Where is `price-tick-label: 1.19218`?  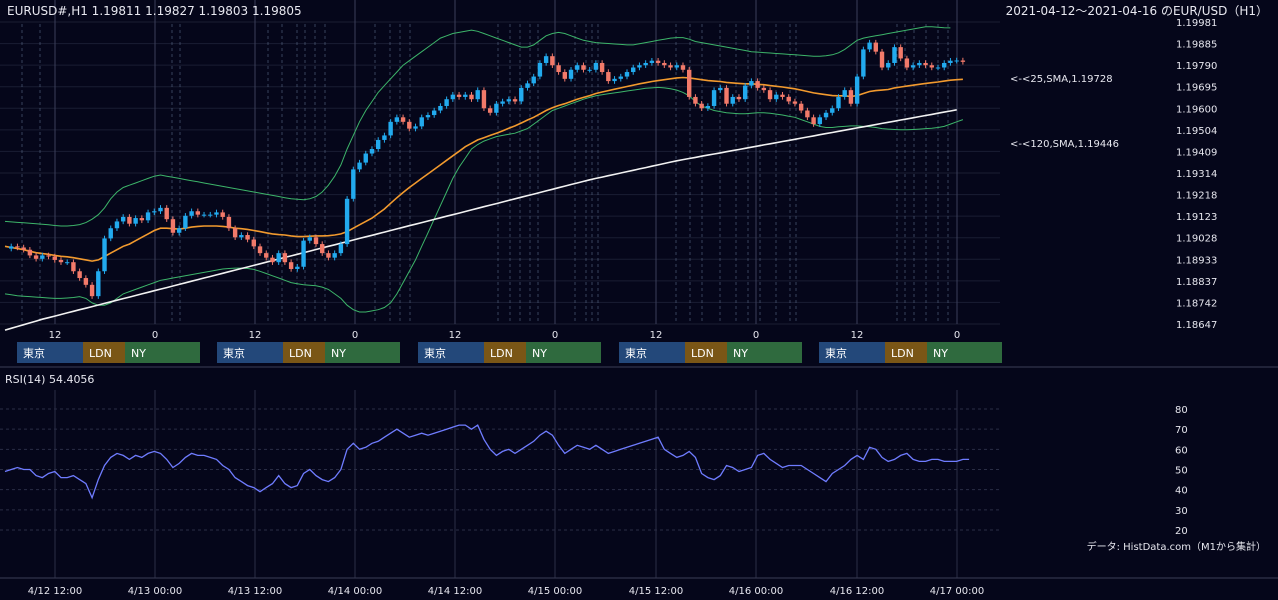
price-tick-label: 1.19218 is located at coordinates (1196, 196).